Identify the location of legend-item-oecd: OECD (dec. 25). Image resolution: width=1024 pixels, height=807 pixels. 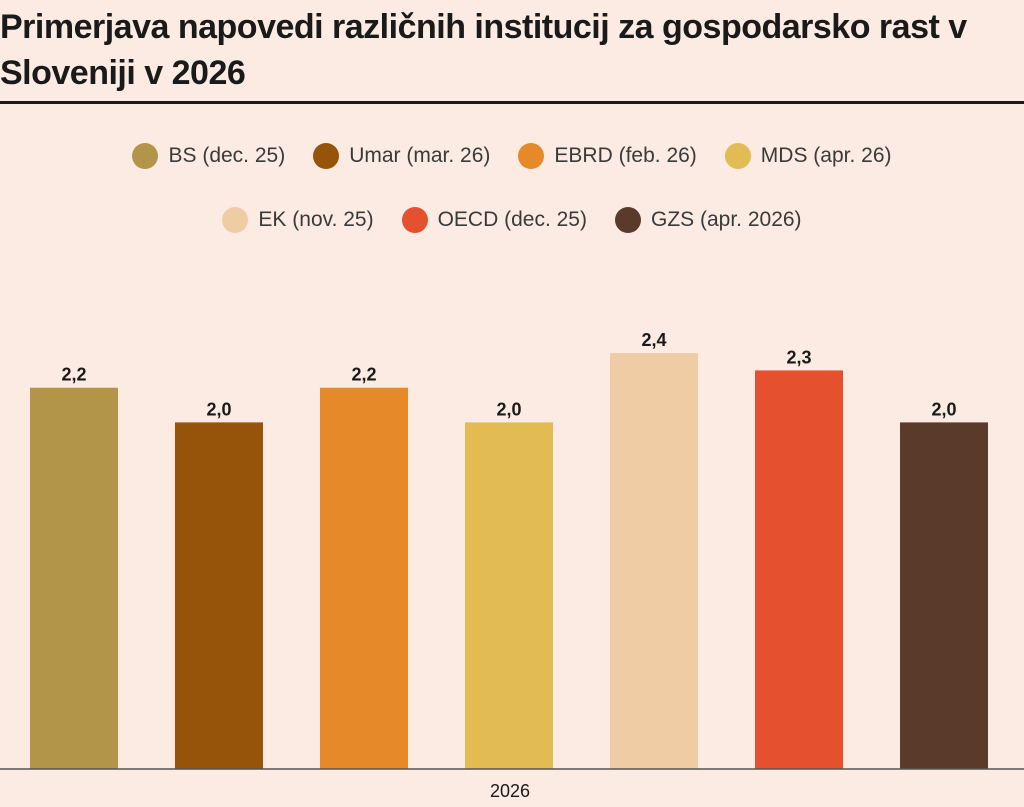
(494, 220).